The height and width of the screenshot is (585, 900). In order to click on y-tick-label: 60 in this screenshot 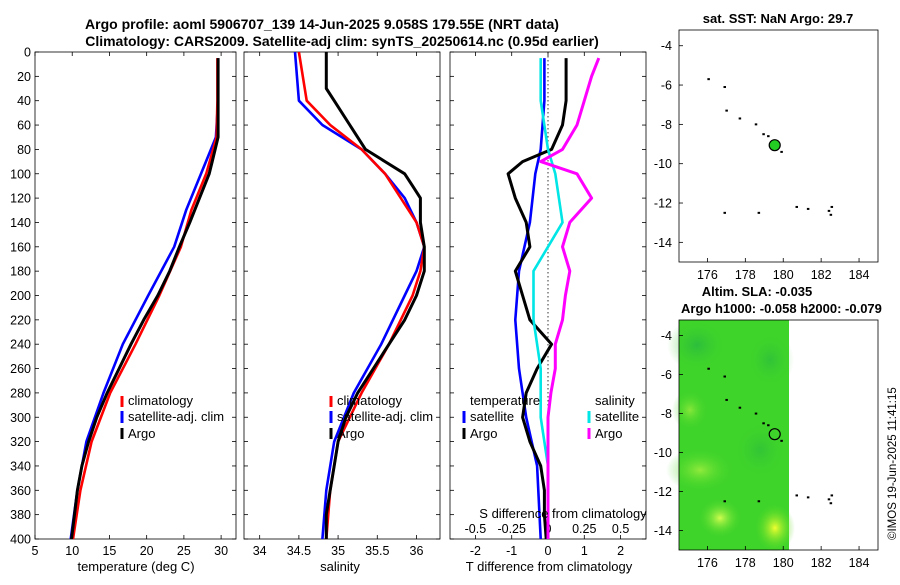, I will do `click(24, 126)`.